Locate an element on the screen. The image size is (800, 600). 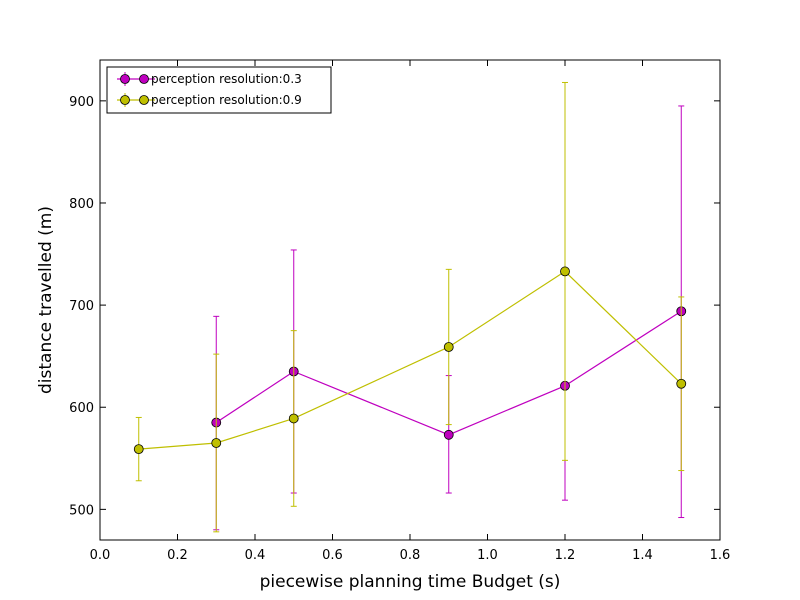
y-tick-label: 800 is located at coordinates (81, 204).